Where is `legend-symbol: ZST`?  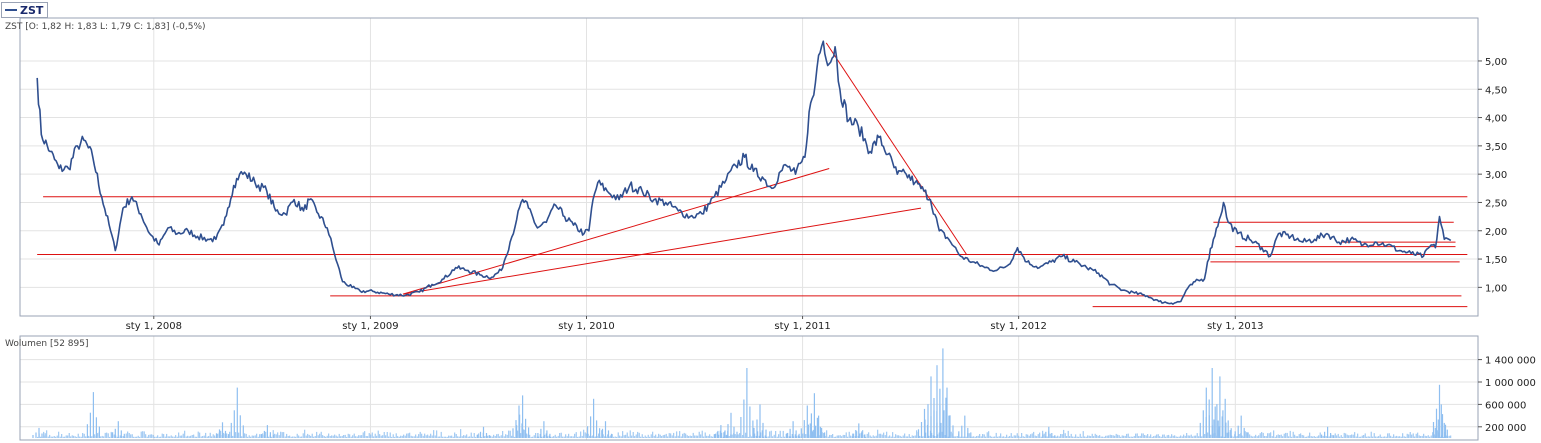 legend-symbol: ZST is located at coordinates (32, 10).